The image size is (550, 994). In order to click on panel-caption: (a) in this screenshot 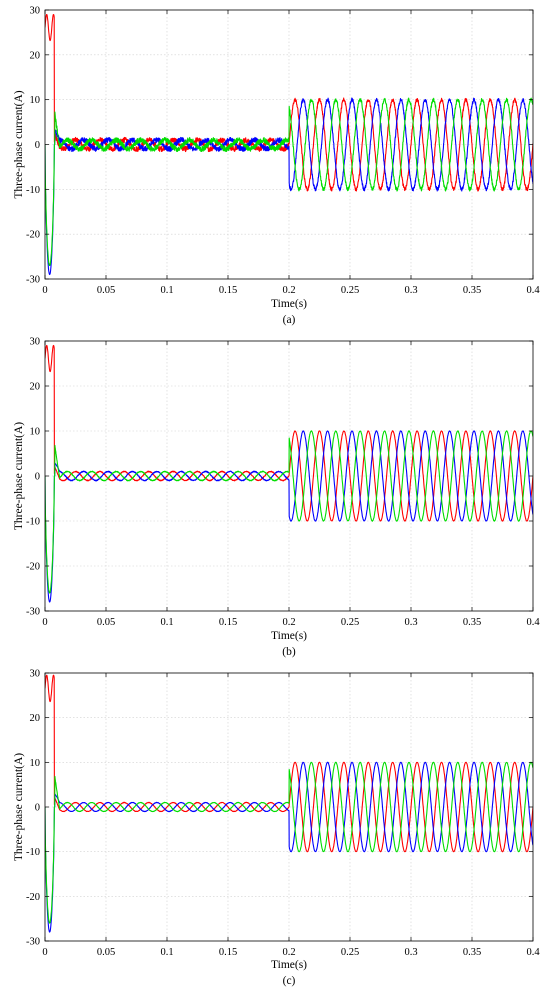, I will do `click(289, 320)`.